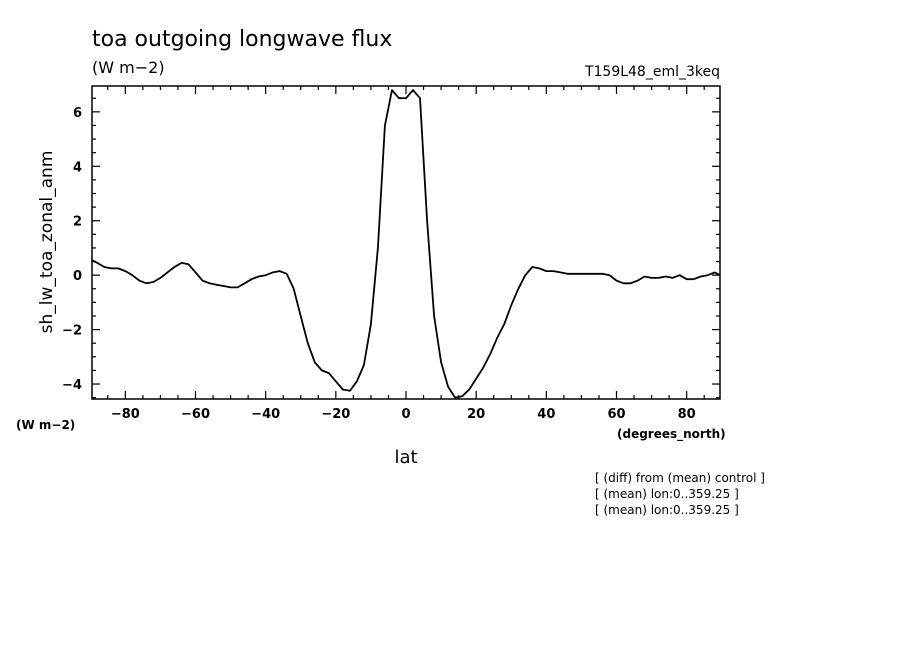 This screenshot has height=654, width=904. What do you see at coordinates (72, 331) in the screenshot?
I see `y-tick-label: −2` at bounding box center [72, 331].